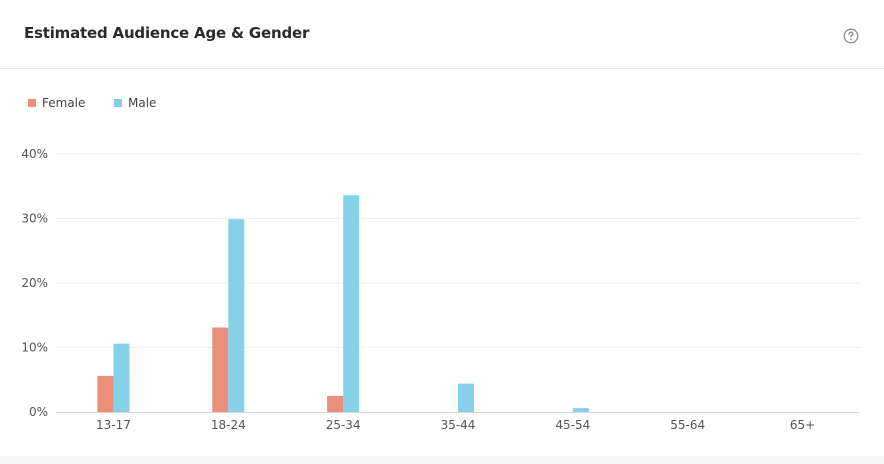  Describe the element at coordinates (142, 103) in the screenshot. I see `legend-label-male: Male` at that location.